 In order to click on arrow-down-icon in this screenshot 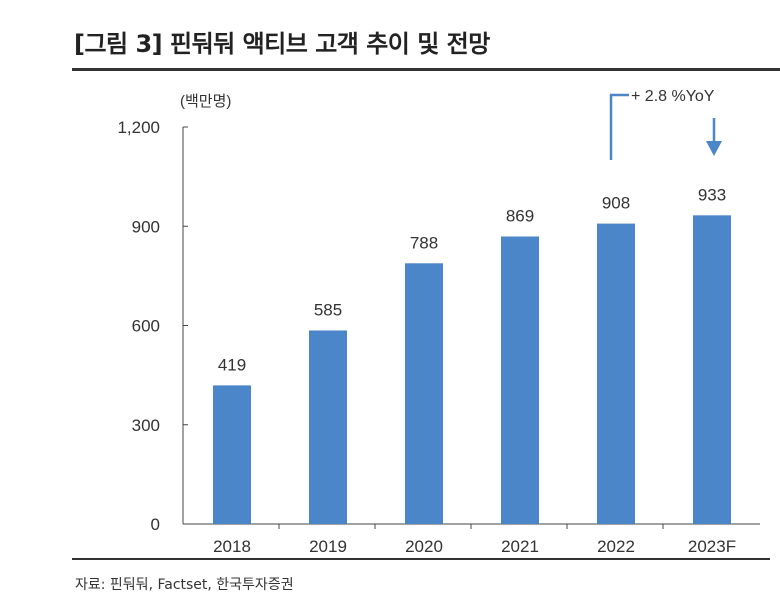, I will do `click(714, 148)`.